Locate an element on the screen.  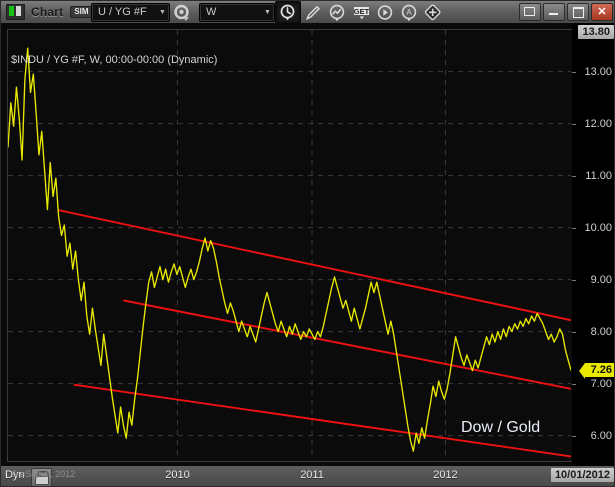
symbol-lookup-icon is located at coordinates (182, 12).